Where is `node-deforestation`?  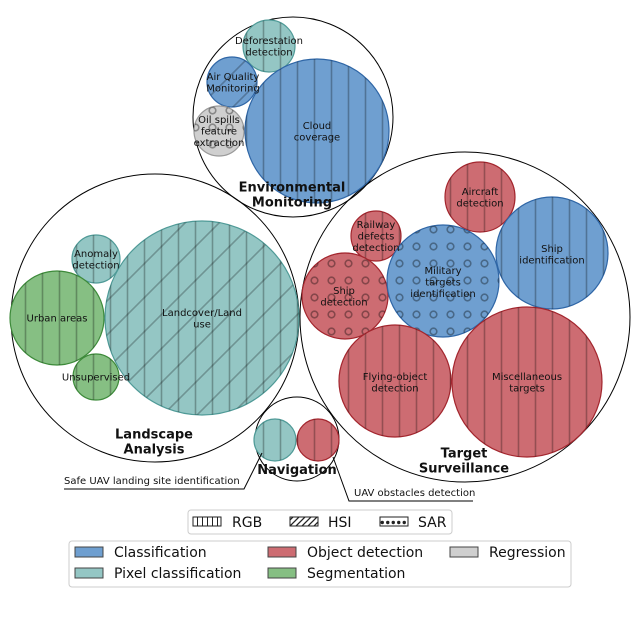
node-deforestation is located at coordinates (269, 46).